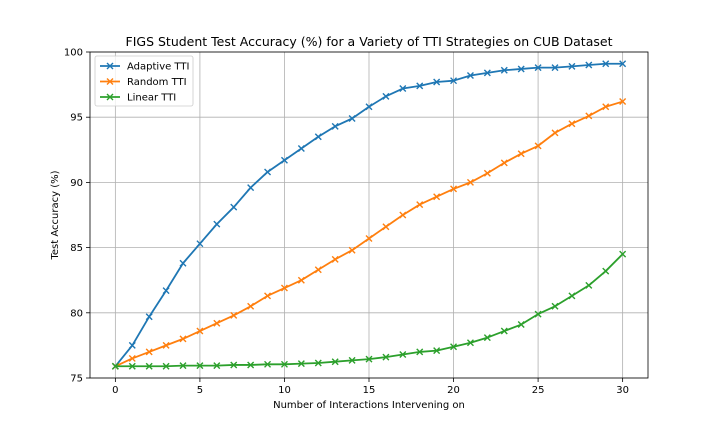 The height and width of the screenshot is (432, 720). What do you see at coordinates (151, 98) in the screenshot?
I see `legend-label: Linear TTI` at bounding box center [151, 98].